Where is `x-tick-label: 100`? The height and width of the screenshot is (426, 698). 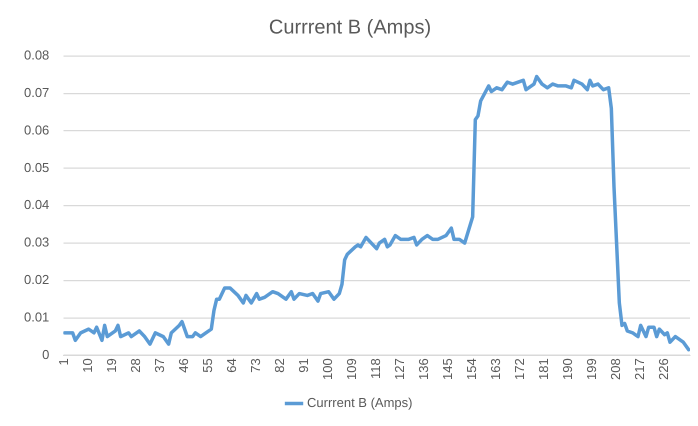
x-tick-label: 100 is located at coordinates (328, 369).